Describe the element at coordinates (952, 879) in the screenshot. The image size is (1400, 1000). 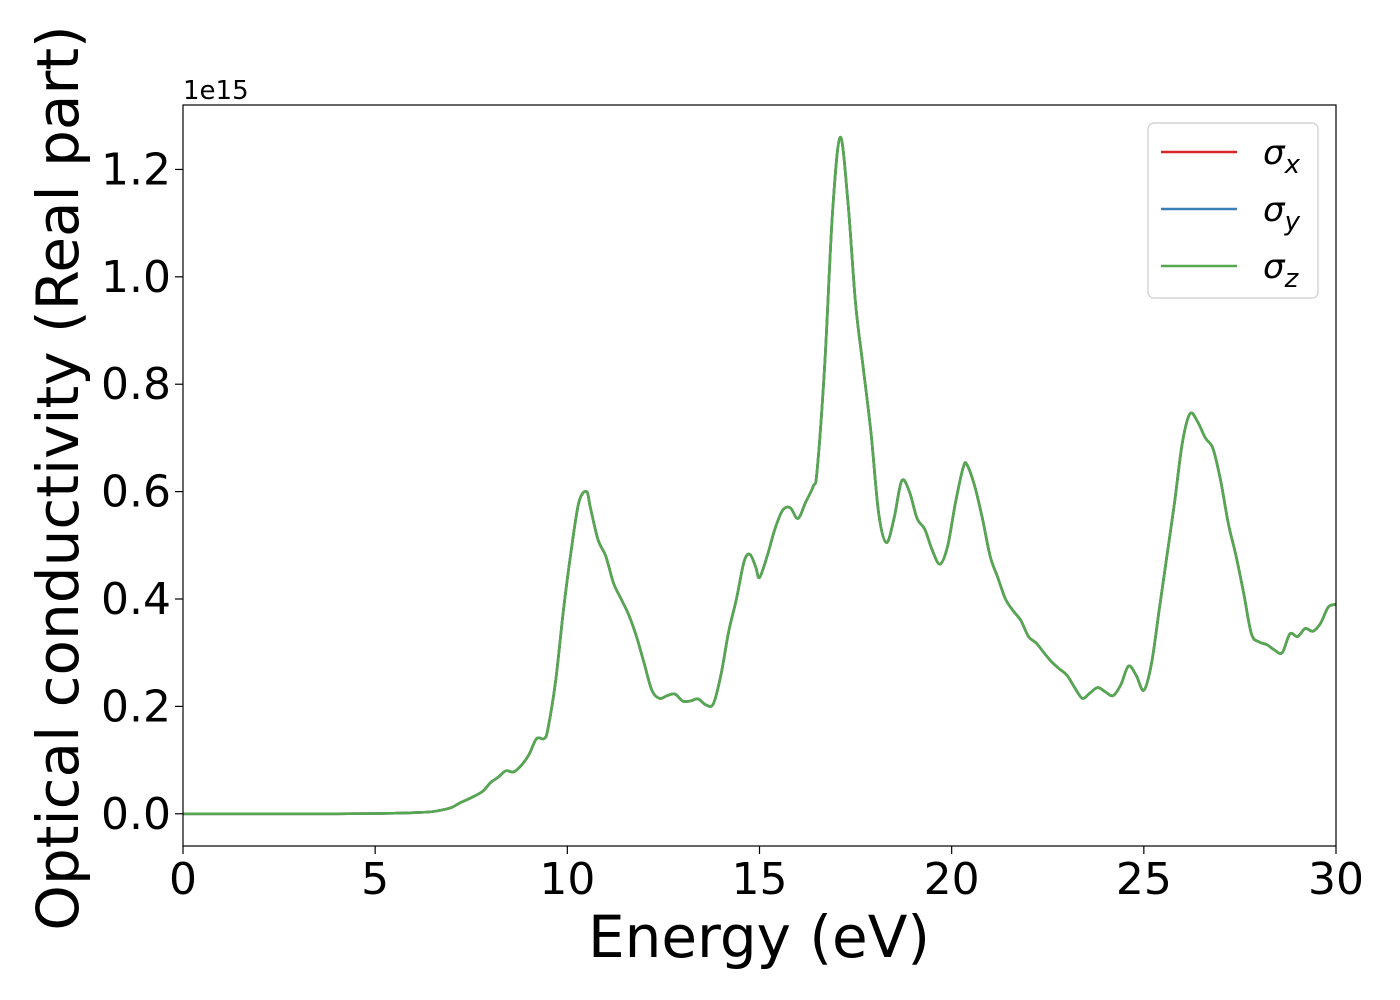
I see `x-tick-label: 20` at that location.